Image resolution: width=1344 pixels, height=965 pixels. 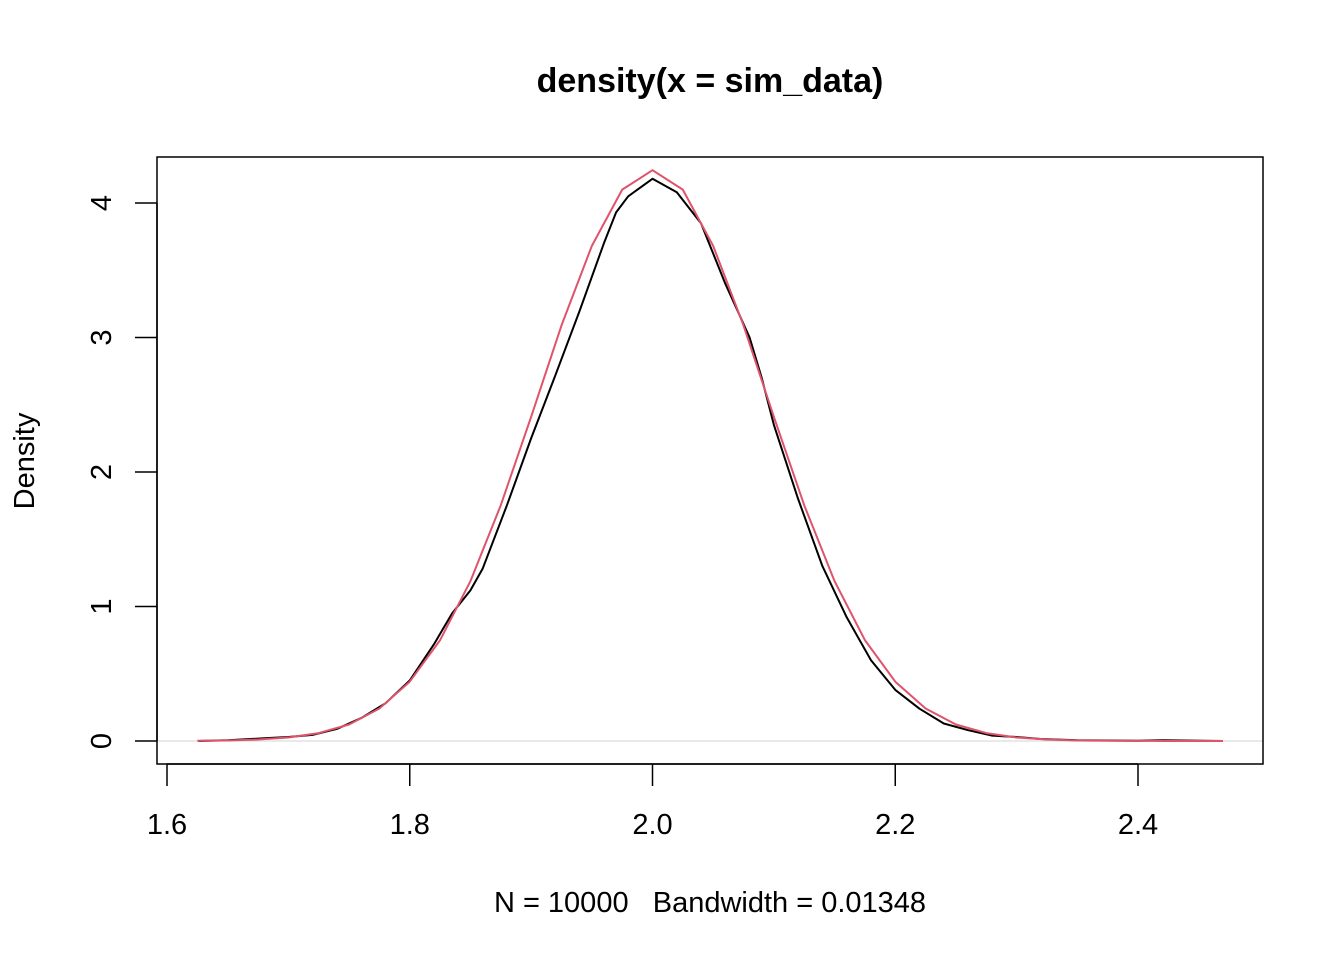 I want to click on x-axis: 1.6 1.8 2.0 2.2 2.4, so click(x=652, y=802).